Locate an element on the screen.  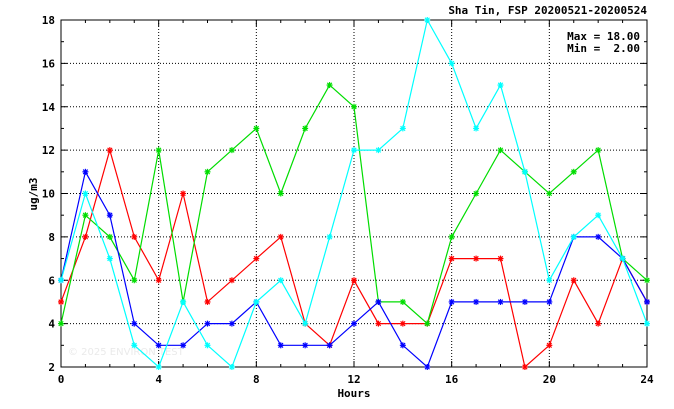
y-tick-label: 6 is located at coordinates (51, 280).